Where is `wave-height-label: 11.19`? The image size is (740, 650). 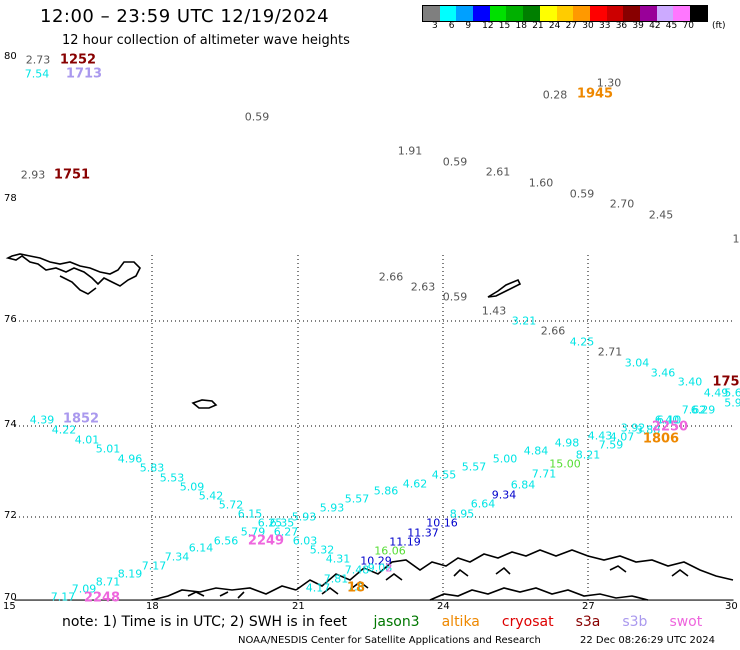
wave-height-label: 11.19 is located at coordinates (405, 542).